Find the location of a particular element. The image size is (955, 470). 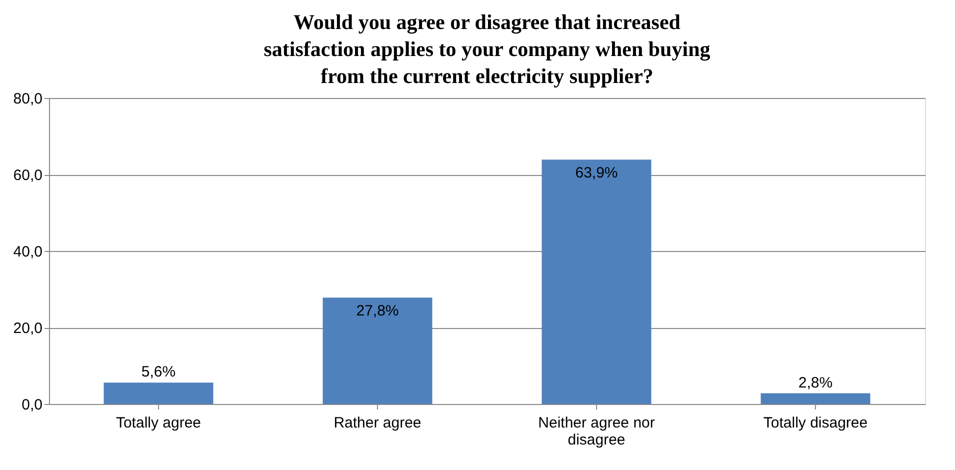

data-label: 5,6% is located at coordinates (158, 372).